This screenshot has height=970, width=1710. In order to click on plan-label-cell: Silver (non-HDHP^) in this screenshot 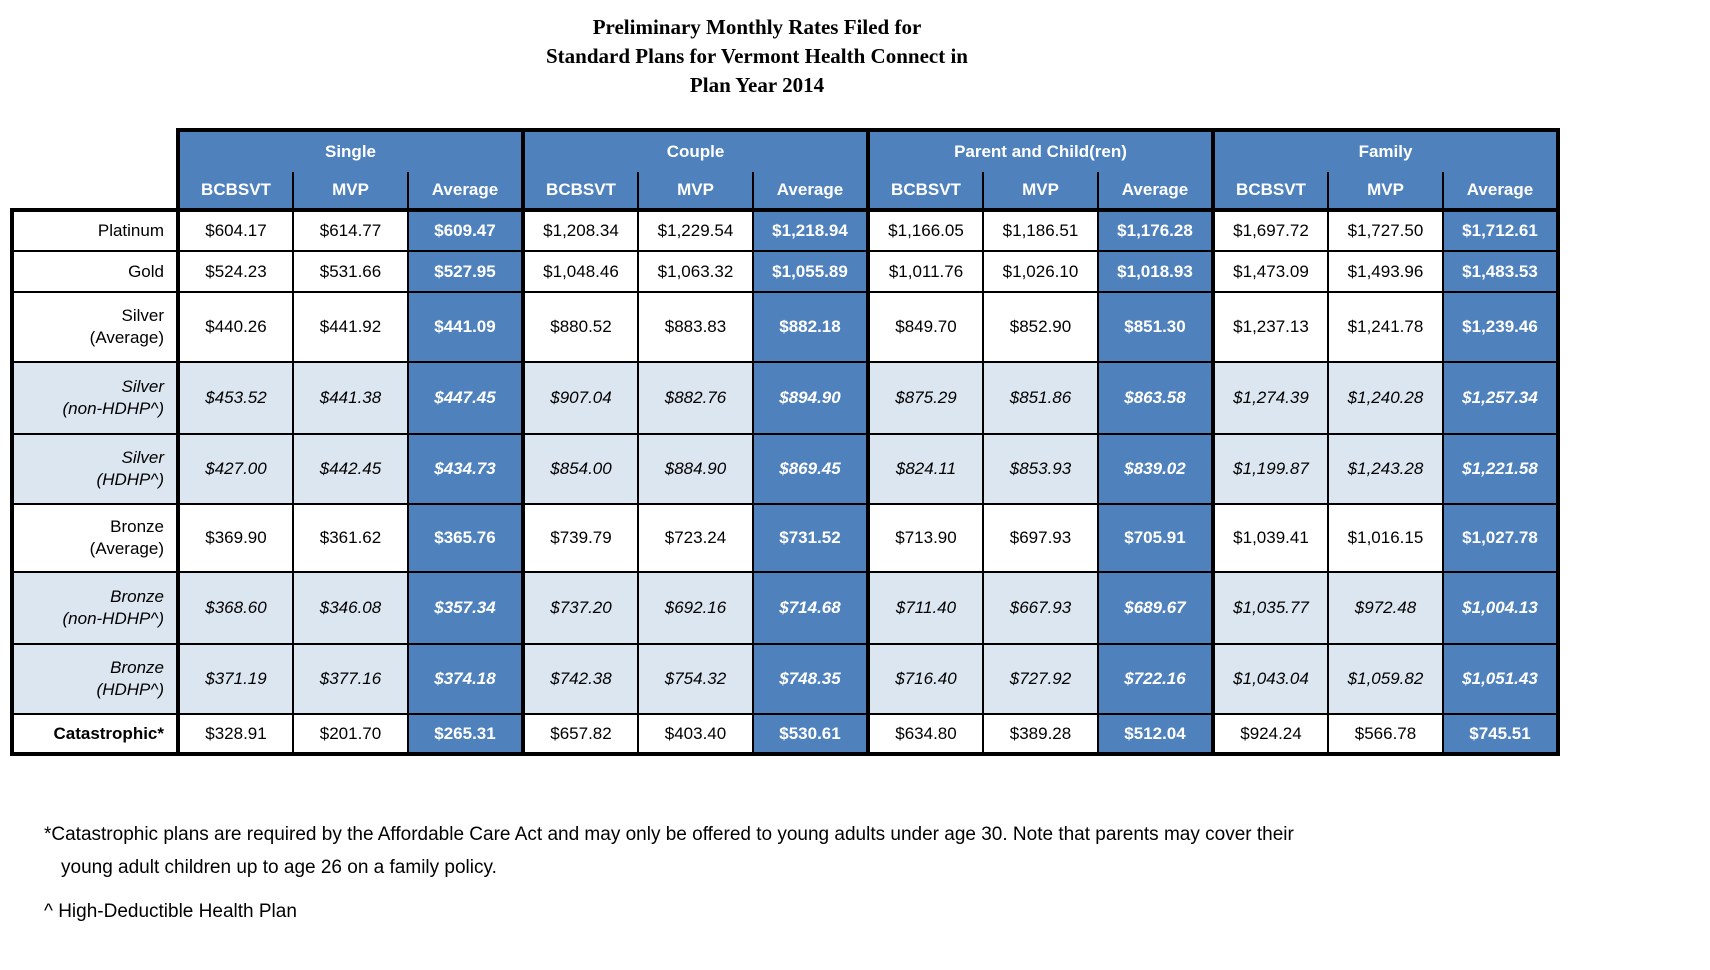, I will do `click(95, 398)`.